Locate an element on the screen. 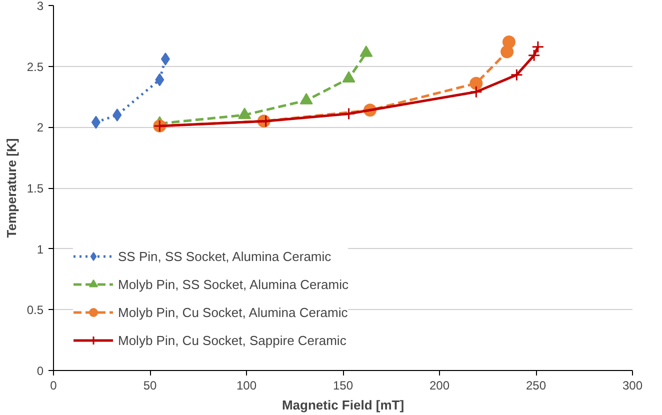  y-tick-label: 2.5 is located at coordinates (35, 67).